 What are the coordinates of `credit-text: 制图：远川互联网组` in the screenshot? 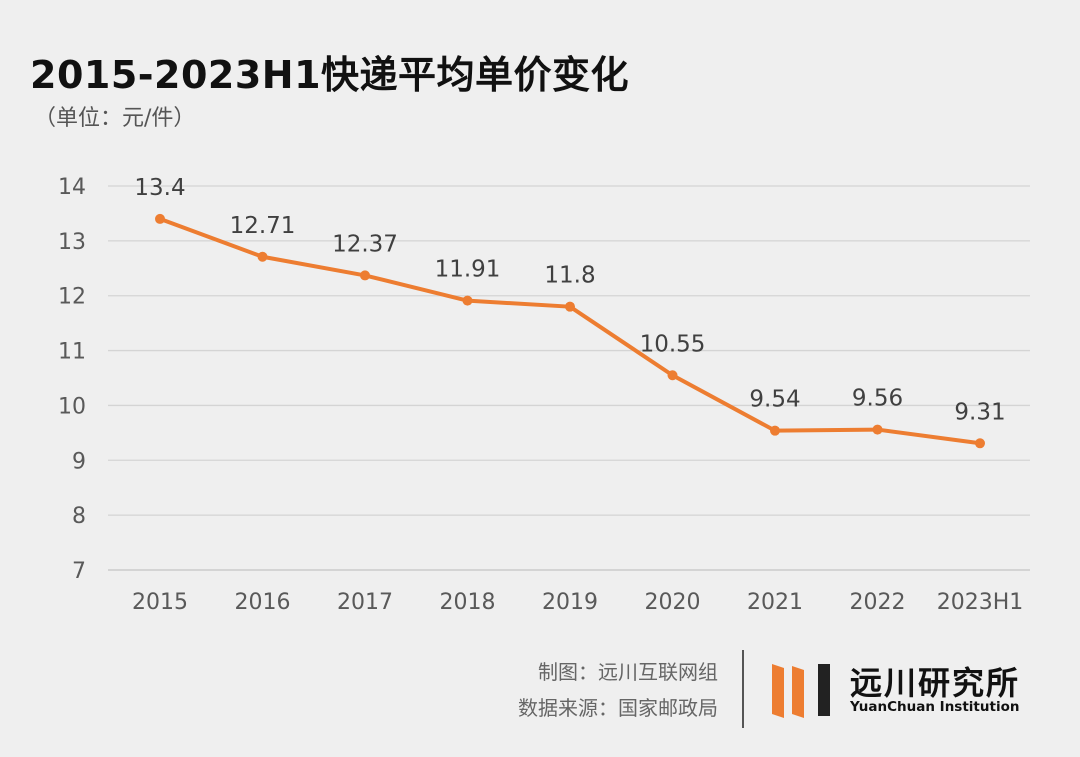 It's located at (628, 672).